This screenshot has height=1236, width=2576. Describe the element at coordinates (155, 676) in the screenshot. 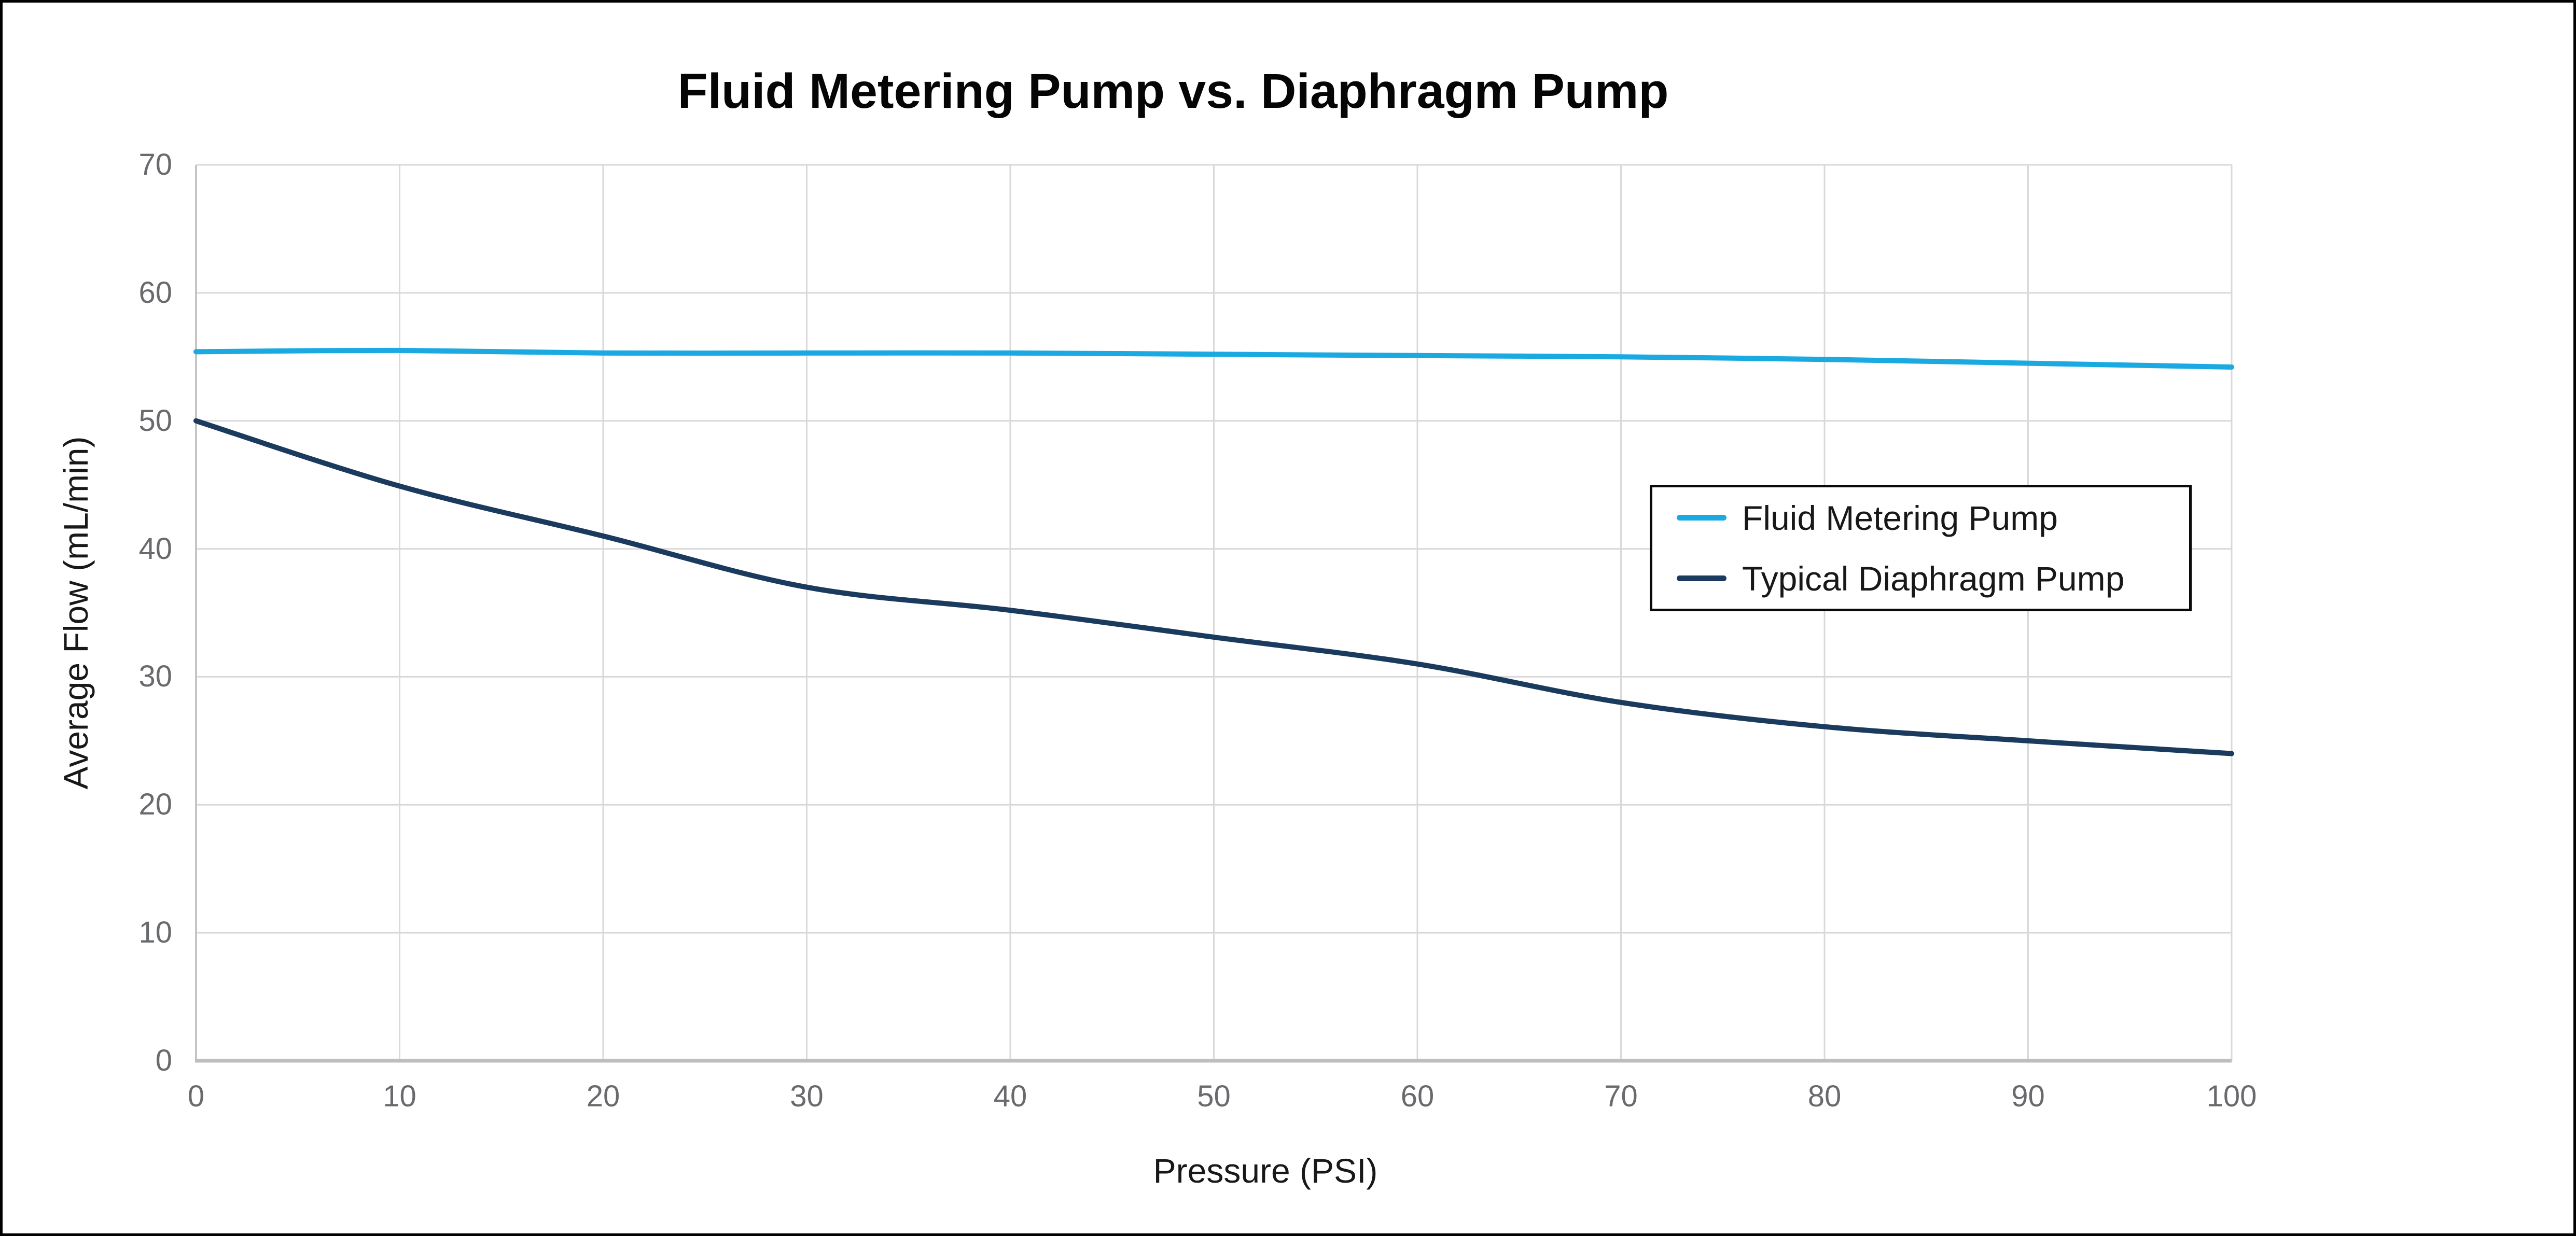

I see `y-tick-label: 30` at that location.